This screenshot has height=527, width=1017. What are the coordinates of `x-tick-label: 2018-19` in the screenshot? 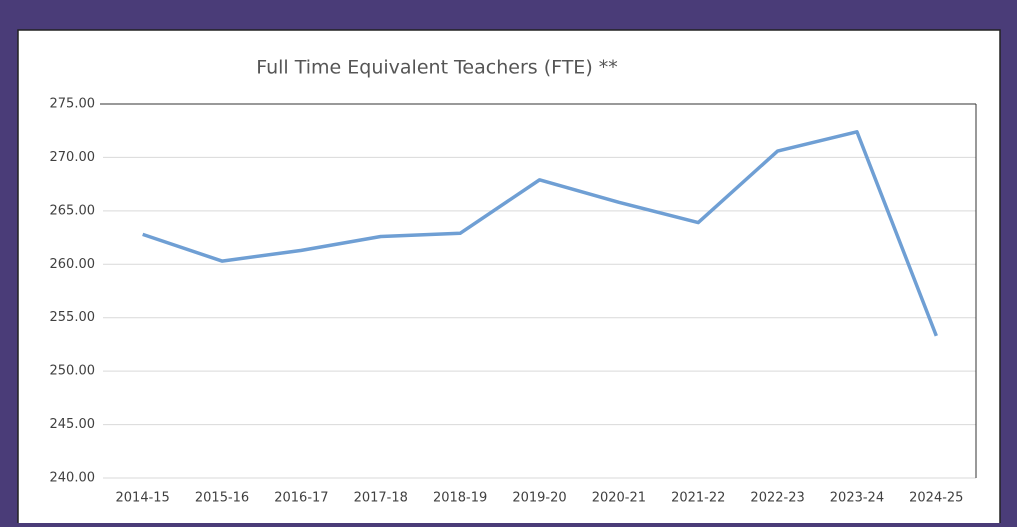 It's located at (460, 498).